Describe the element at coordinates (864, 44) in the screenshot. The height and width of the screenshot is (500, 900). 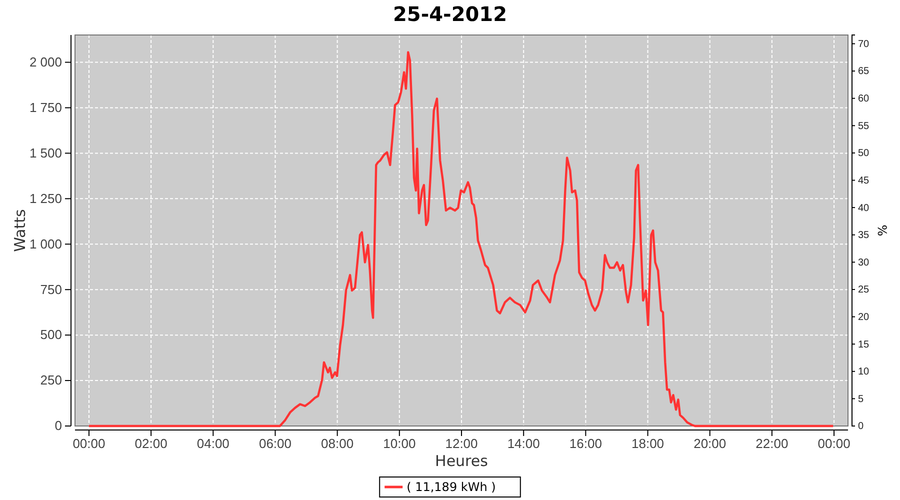
I see `y2-tick-label: 70` at that location.